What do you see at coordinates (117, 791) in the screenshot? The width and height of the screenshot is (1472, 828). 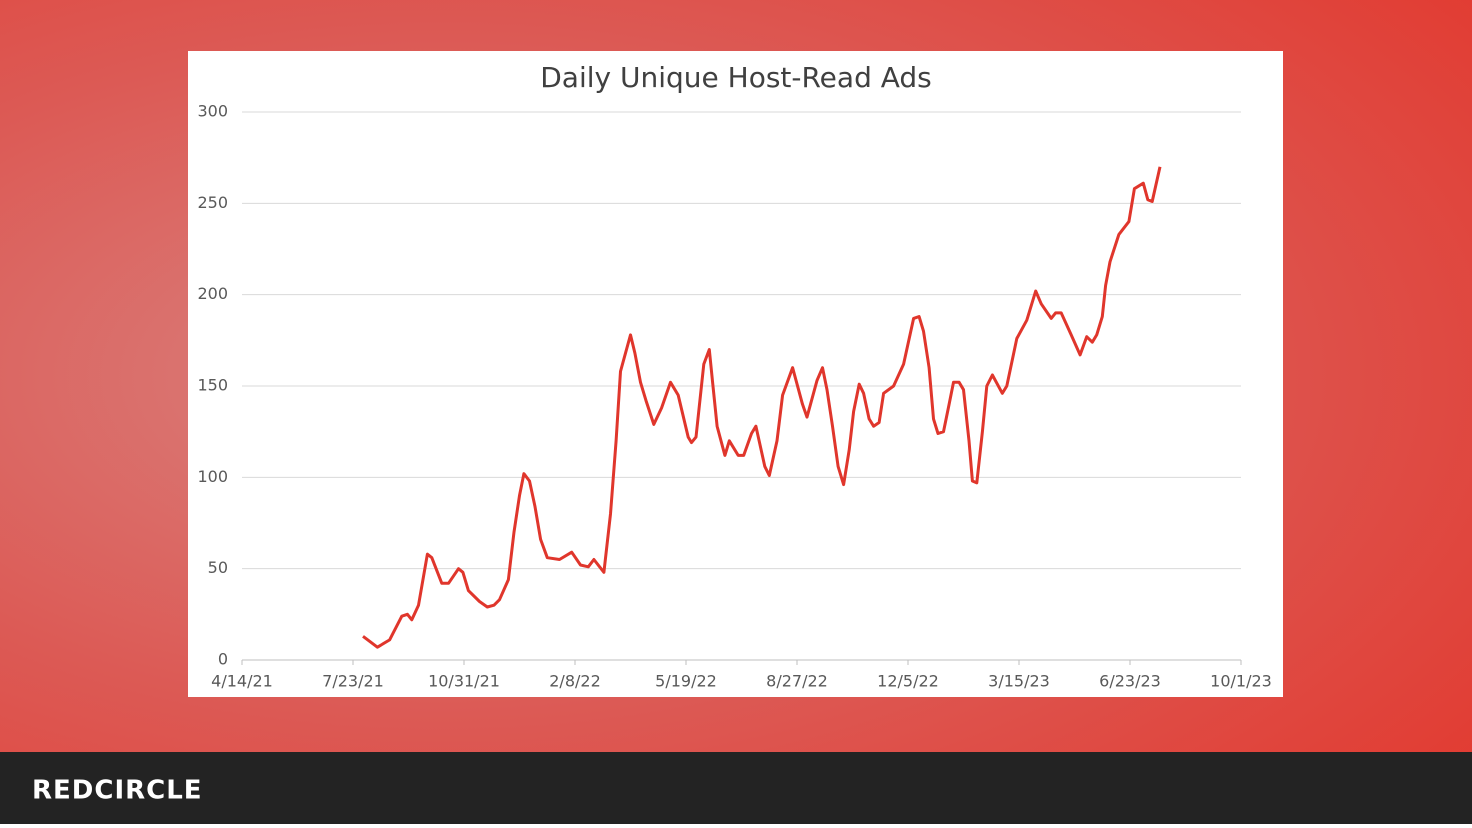 I see `logo: REDCIRCLE` at bounding box center [117, 791].